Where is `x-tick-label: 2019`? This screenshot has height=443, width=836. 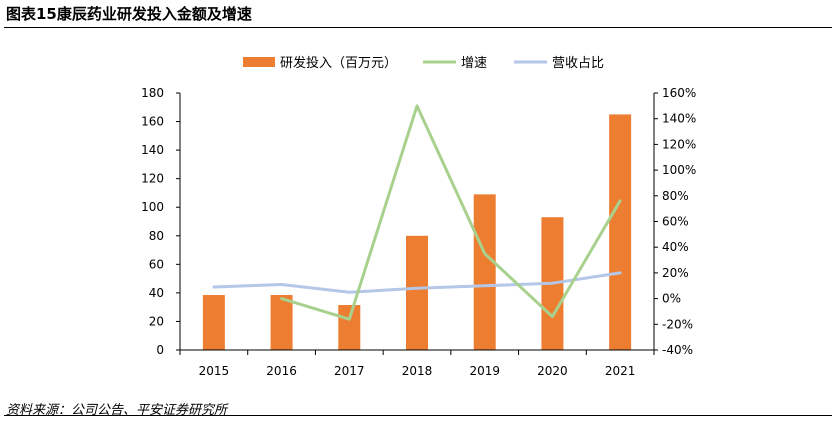 x-tick-label: 2019 is located at coordinates (484, 371).